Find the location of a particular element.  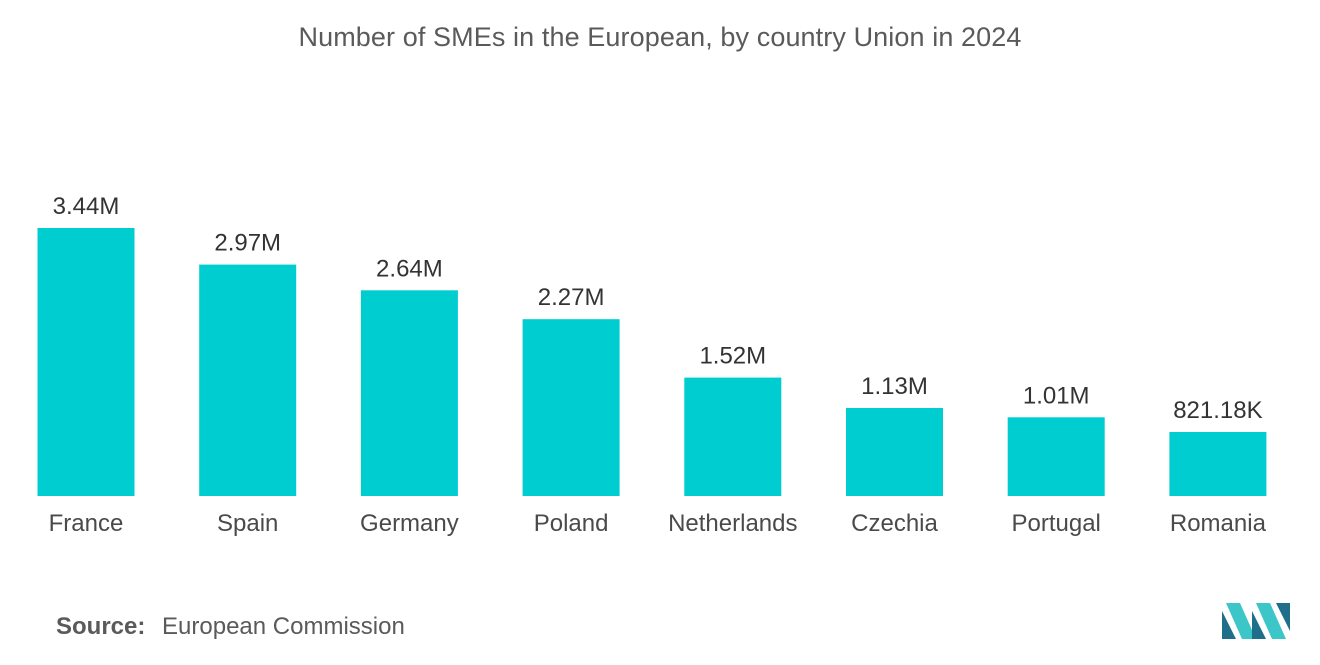

source-note: Source: European Commission is located at coordinates (230, 627).